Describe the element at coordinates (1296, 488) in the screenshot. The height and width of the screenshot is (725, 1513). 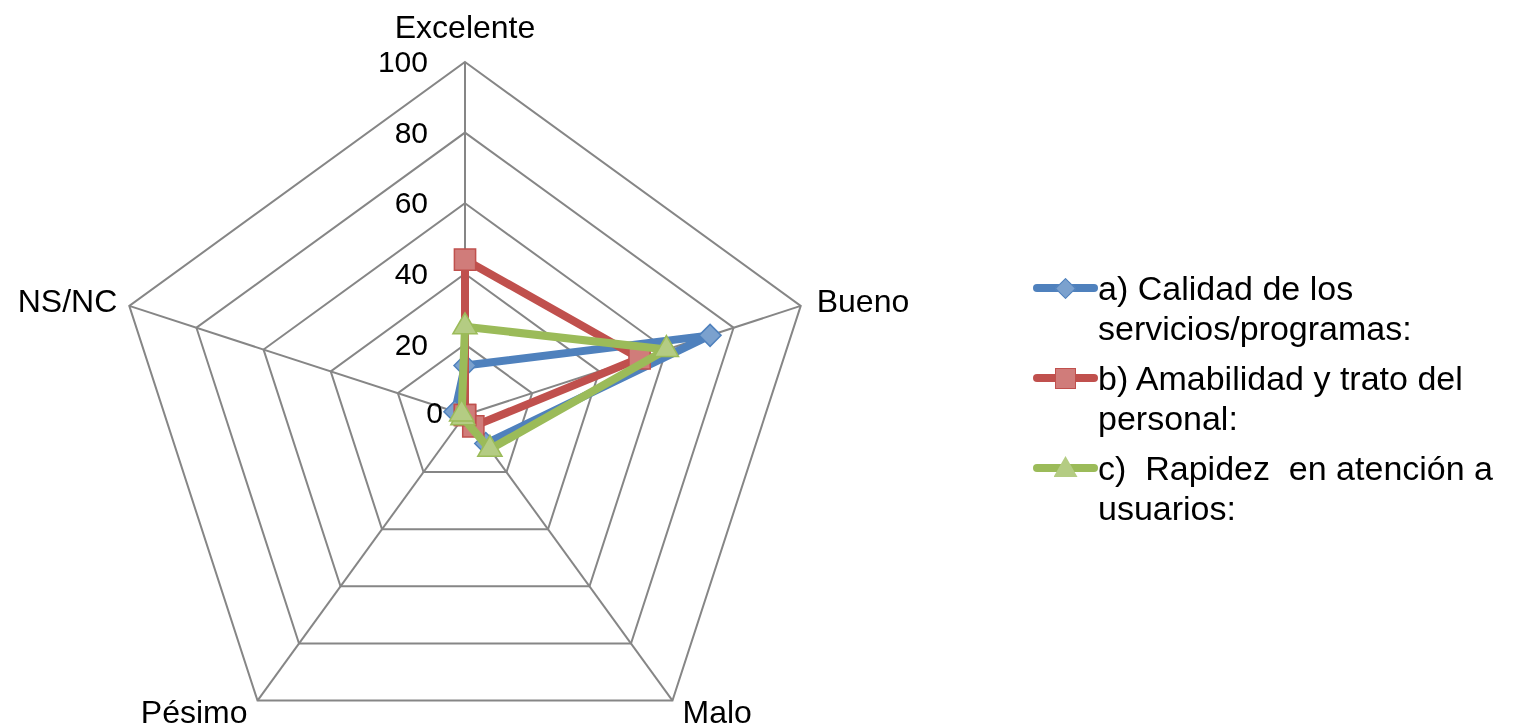
I see `legend-label: c) Rapidez en atención a usuarios:` at that location.